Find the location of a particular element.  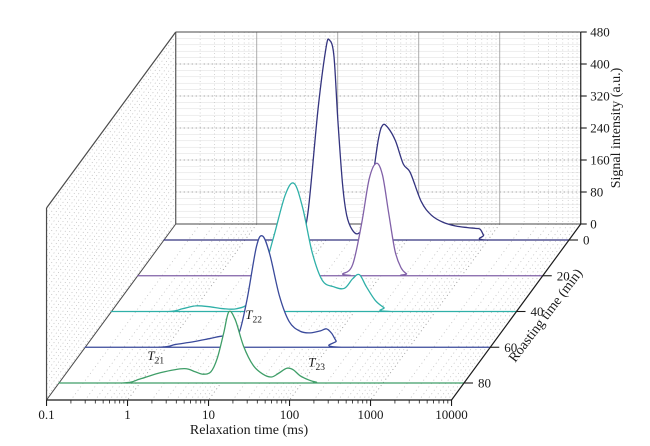

z-tick-label: 0 is located at coordinates (593, 224).